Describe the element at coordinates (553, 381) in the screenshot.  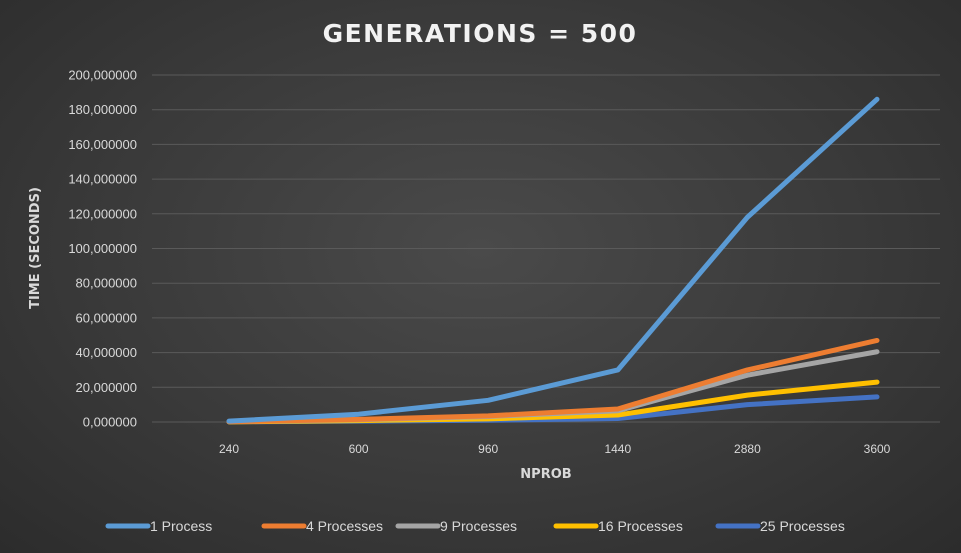
I see `series-line` at that location.